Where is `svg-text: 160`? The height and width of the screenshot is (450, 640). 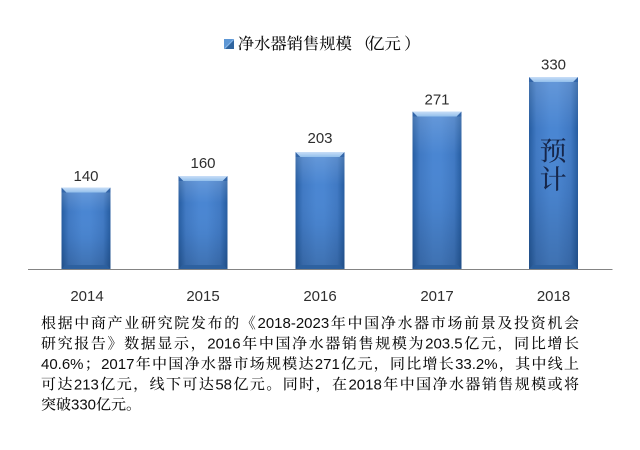
svg-text: 160 is located at coordinates (202, 163).